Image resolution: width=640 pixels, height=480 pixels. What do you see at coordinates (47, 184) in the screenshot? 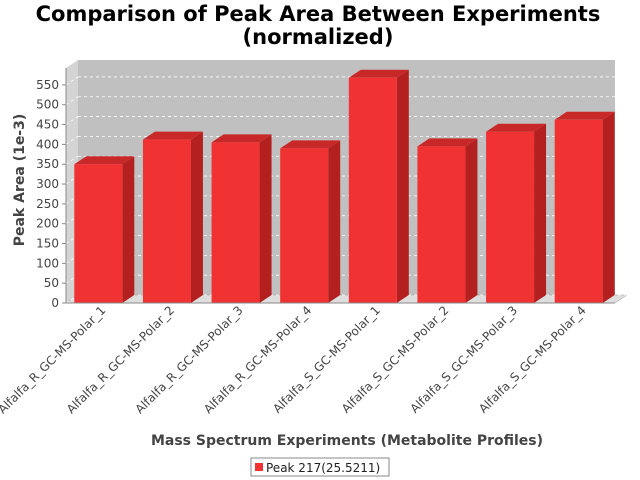
I see `y-tick-label: 300` at bounding box center [47, 184].